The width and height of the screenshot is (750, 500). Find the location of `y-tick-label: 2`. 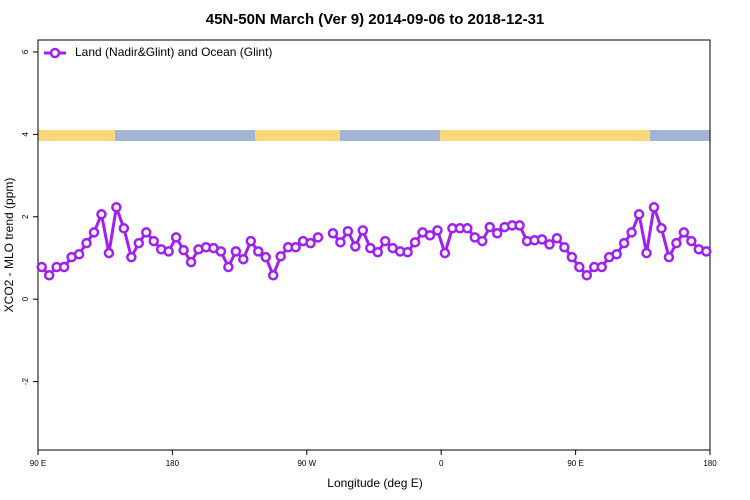

y-tick-label: 2 is located at coordinates (25, 216).